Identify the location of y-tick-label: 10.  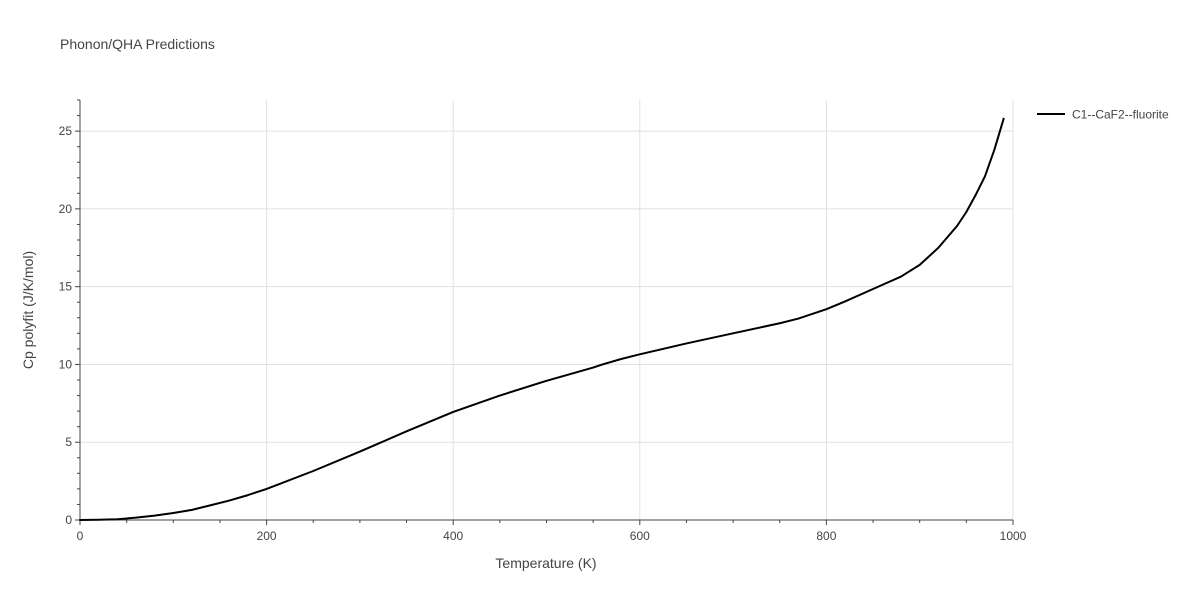
(66, 364).